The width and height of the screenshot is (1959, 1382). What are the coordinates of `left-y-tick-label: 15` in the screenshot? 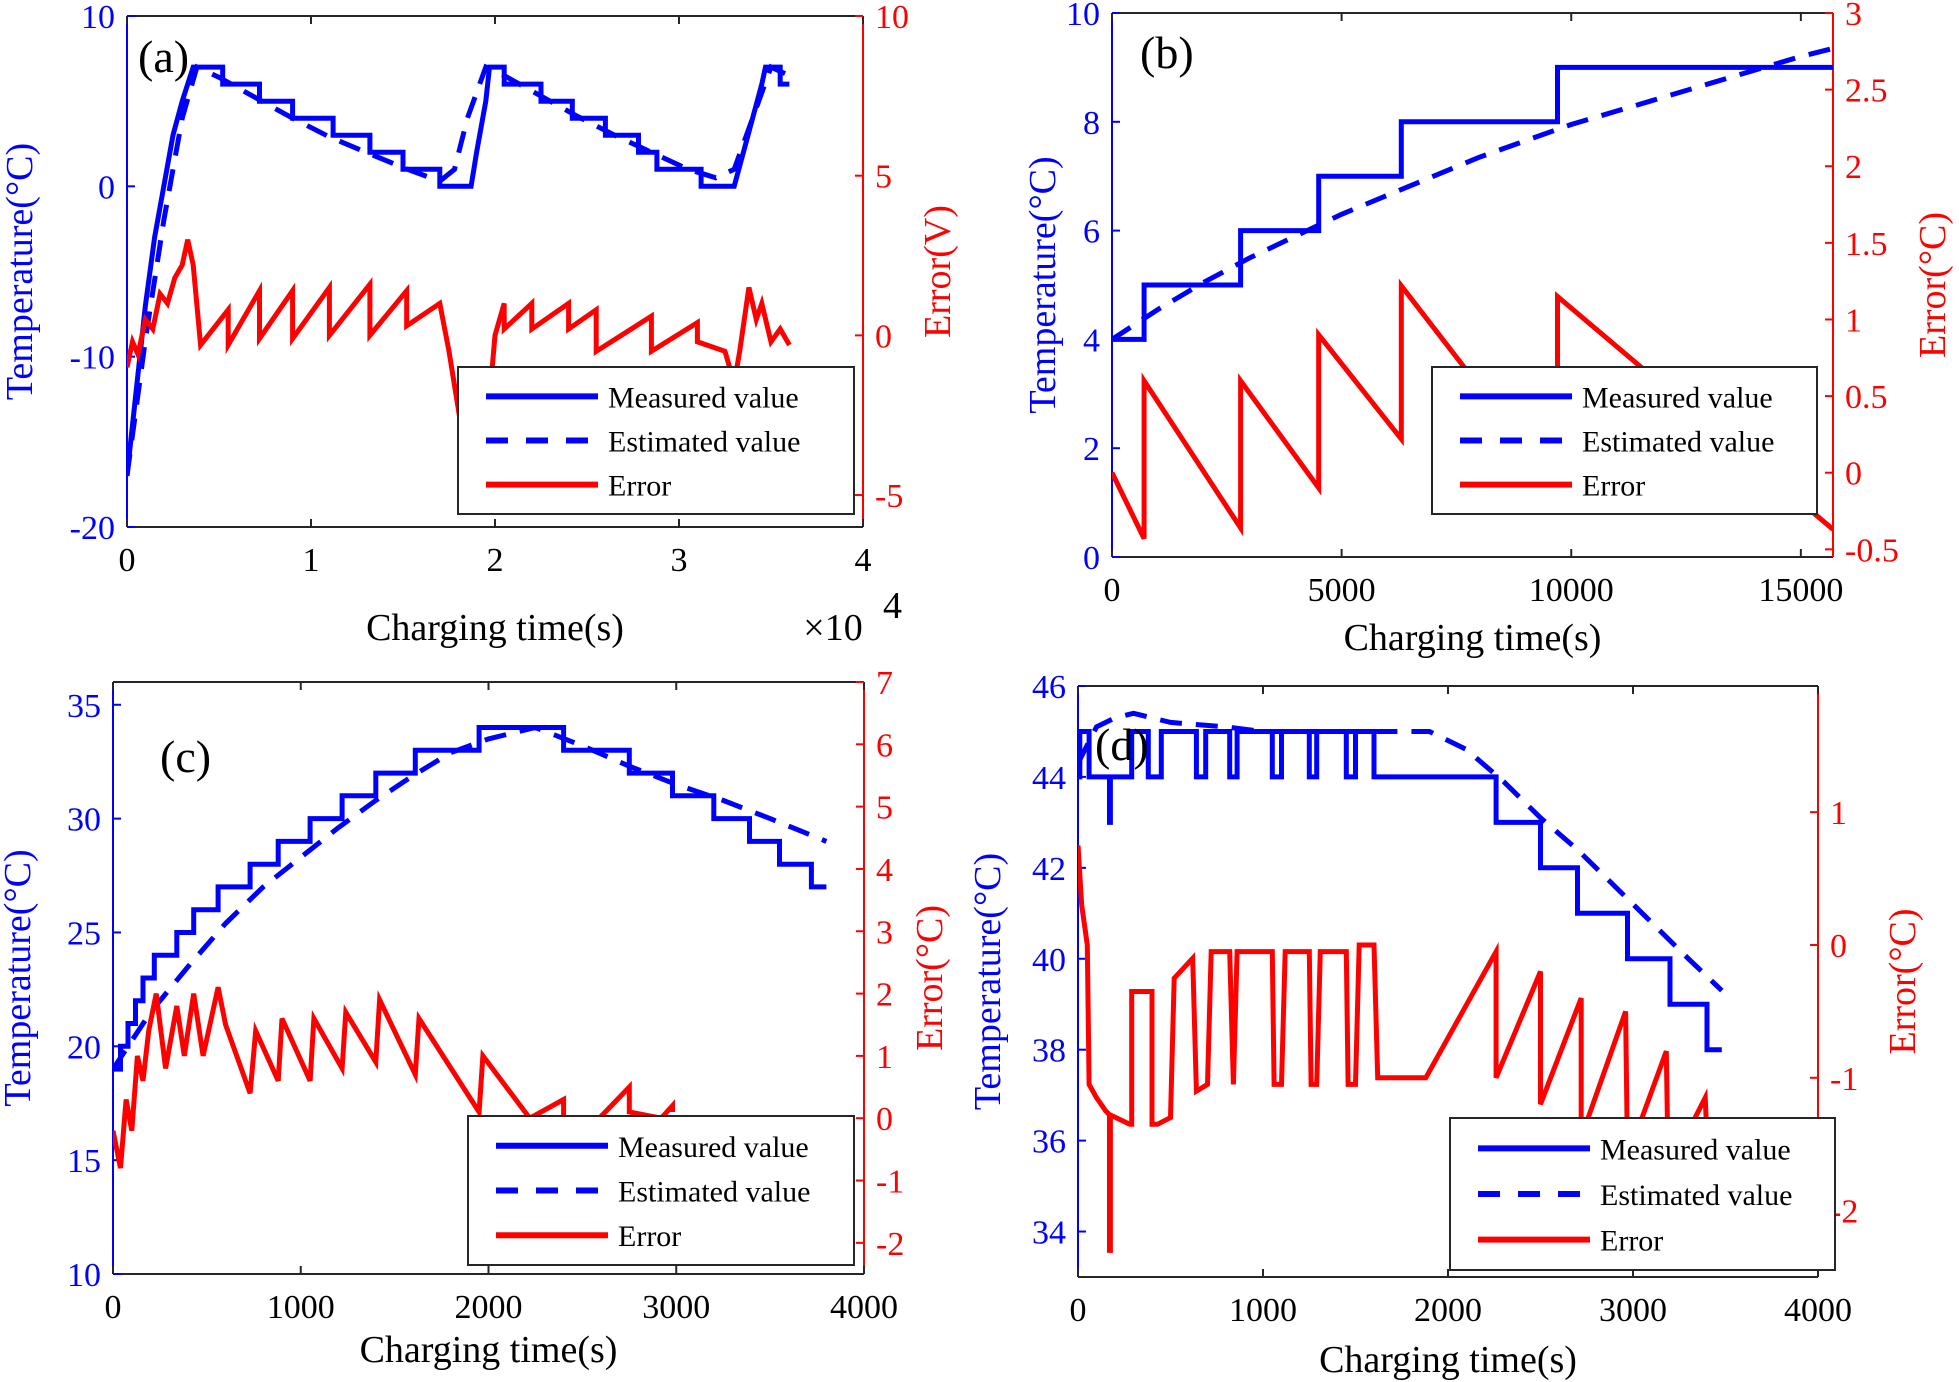 It's located at (84, 1161).